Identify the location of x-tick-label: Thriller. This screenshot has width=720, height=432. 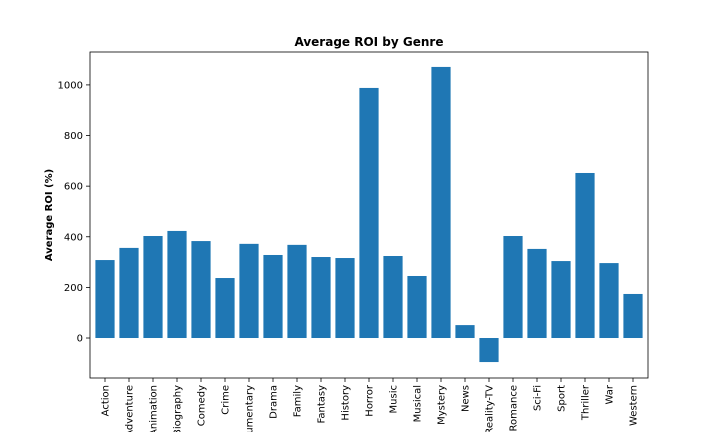
(586, 402).